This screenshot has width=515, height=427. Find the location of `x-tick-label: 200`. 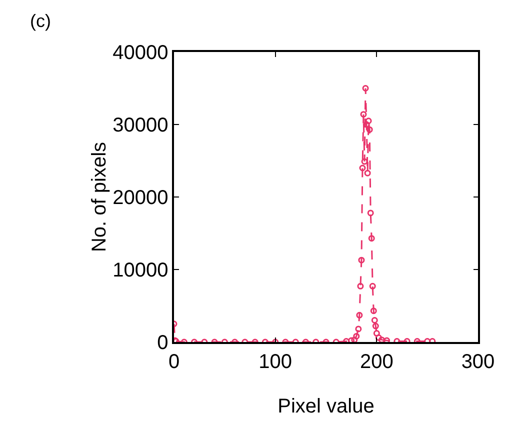

x-tick-label: 200 is located at coordinates (377, 361).